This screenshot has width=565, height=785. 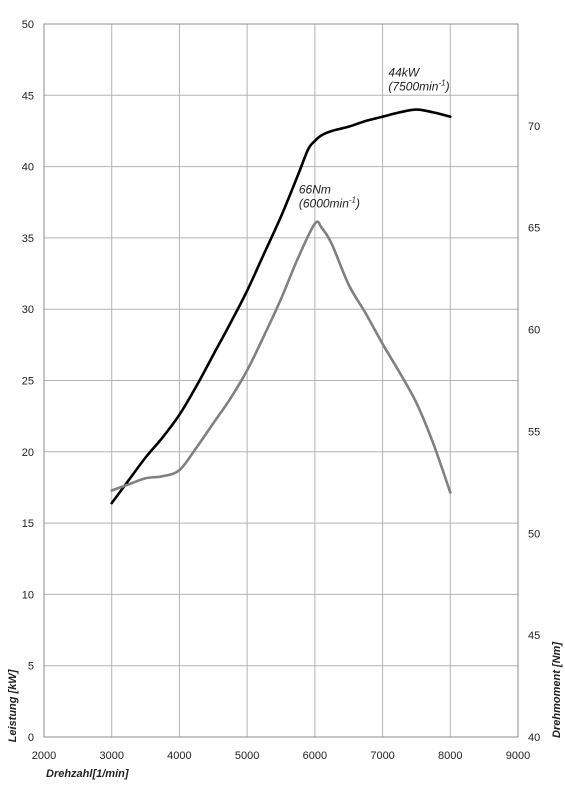 What do you see at coordinates (557, 690) in the screenshot?
I see `right-axis-title: Drehmoment [Nm]` at bounding box center [557, 690].